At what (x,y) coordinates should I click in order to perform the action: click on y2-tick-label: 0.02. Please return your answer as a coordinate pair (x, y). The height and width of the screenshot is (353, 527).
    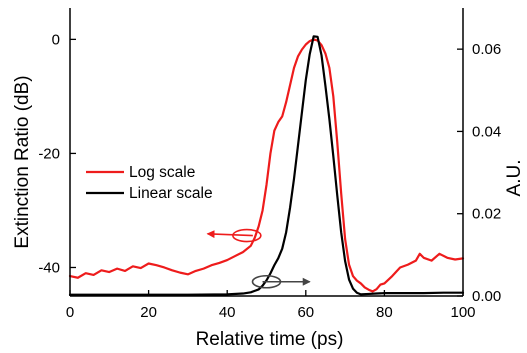
    Looking at the image, I should click on (486, 214).